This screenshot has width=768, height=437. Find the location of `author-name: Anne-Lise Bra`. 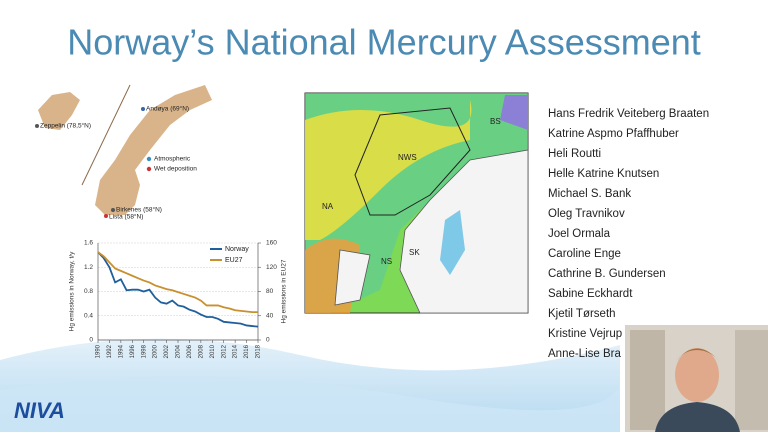

author-name: Anne-Lise Bra is located at coordinates (584, 354).